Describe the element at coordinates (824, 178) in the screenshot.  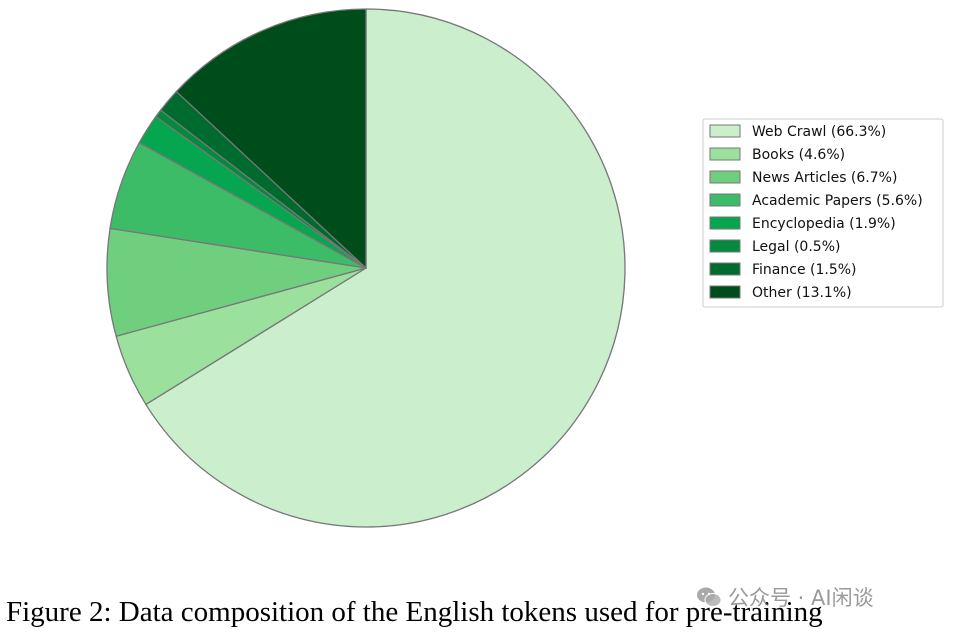
I see `legend-label-2: News Articles (6.7%)` at that location.